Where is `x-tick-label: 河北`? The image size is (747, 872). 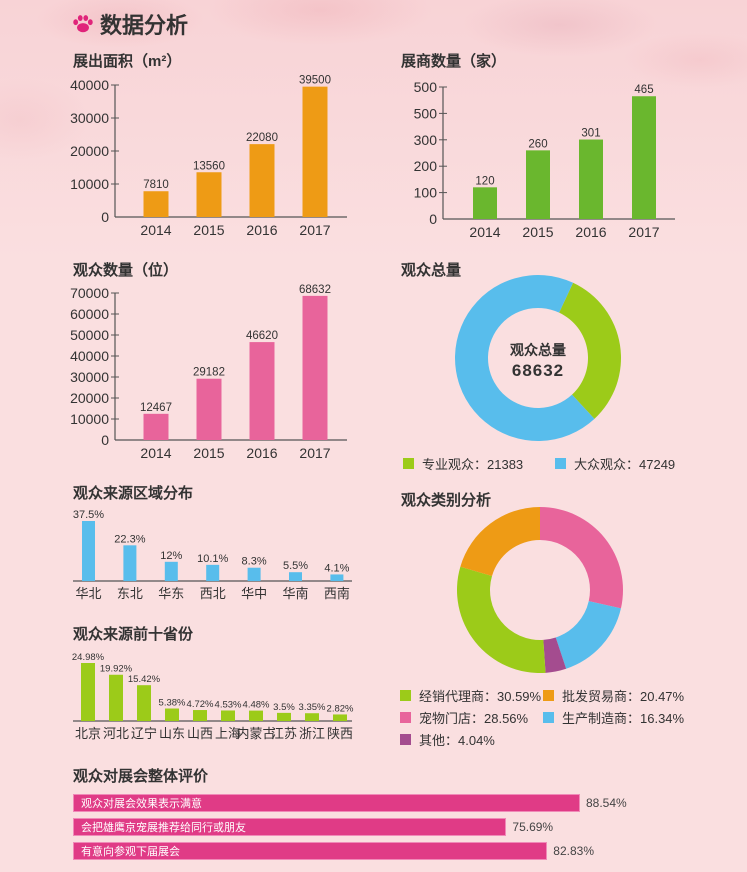
x-tick-label: 河北 is located at coordinates (116, 733).